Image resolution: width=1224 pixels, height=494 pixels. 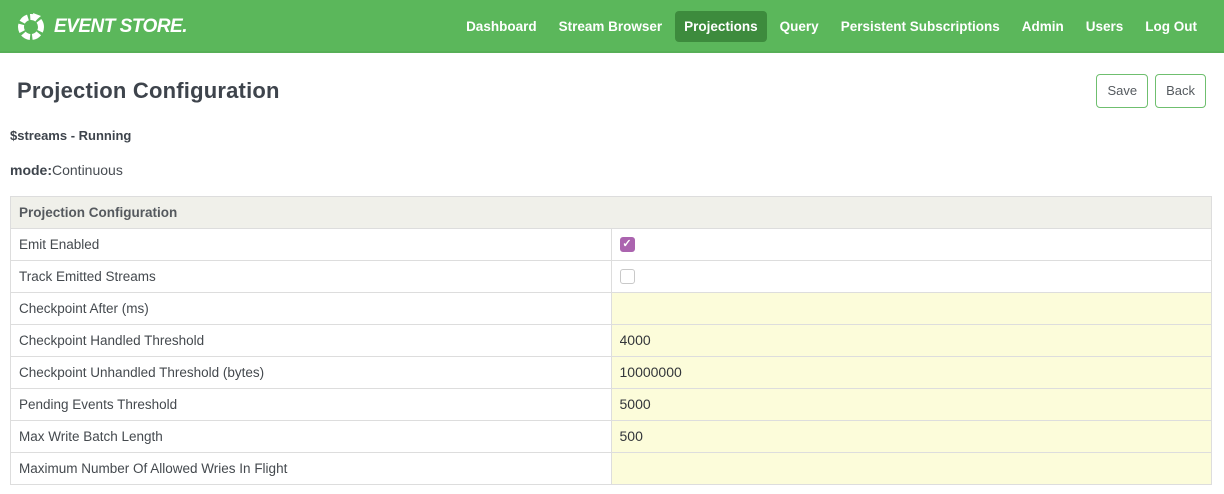 I want to click on emit-enabled-value-cell: ✓, so click(x=911, y=244).